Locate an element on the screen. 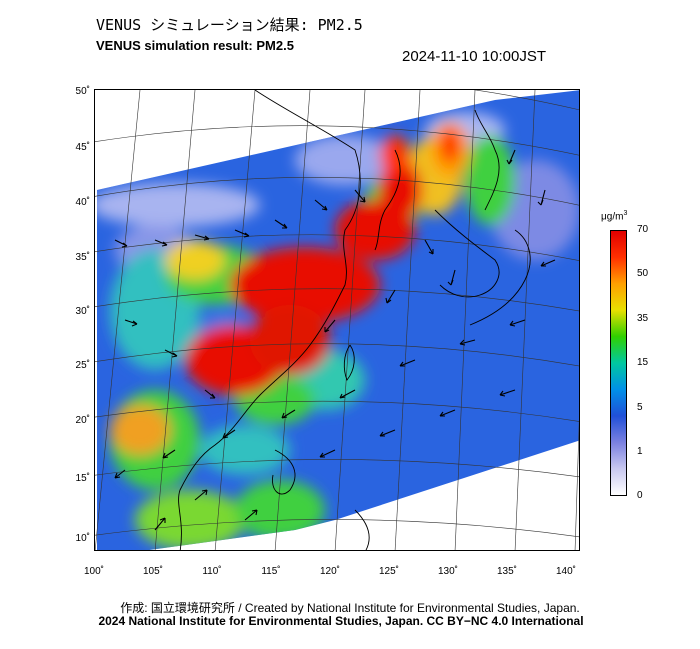  title-english: VENUS simulation result: PM2.5 is located at coordinates (195, 45).